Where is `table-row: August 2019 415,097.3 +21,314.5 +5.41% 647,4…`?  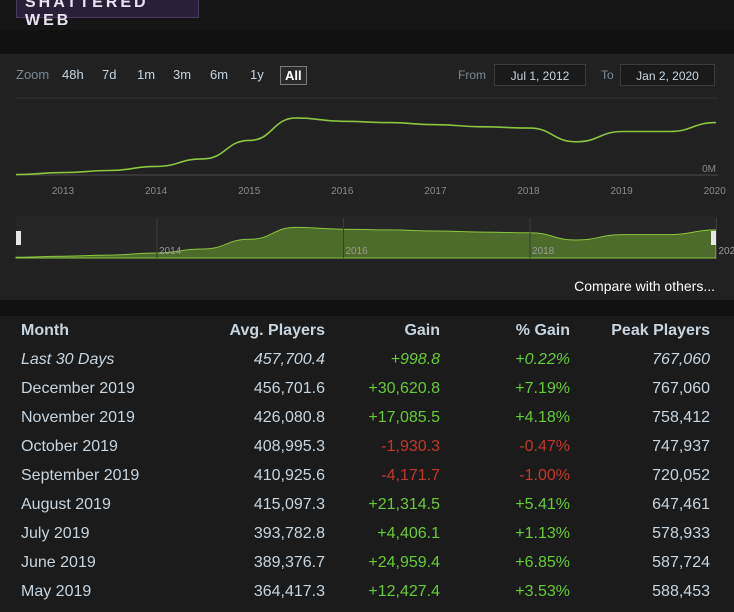 table-row: August 2019 415,097.3 +21,314.5 +5.41% 647,4… is located at coordinates (367, 510).